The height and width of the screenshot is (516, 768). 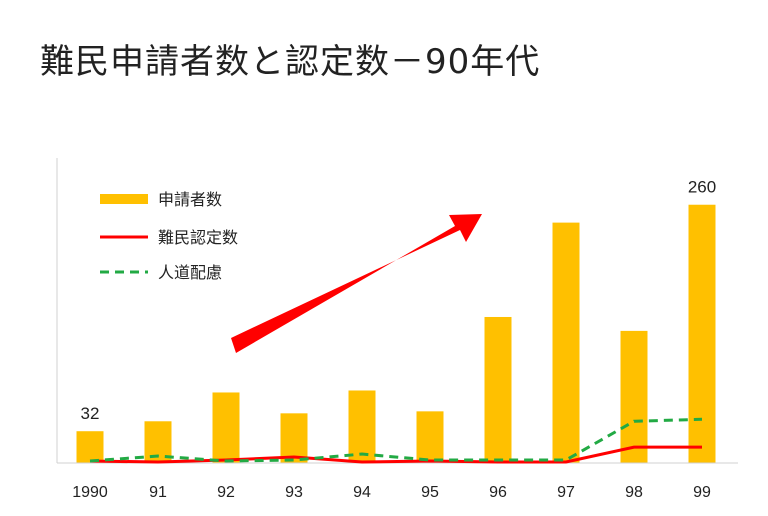 What do you see at coordinates (90, 492) in the screenshot?
I see `x-tick-1990: 1990` at bounding box center [90, 492].